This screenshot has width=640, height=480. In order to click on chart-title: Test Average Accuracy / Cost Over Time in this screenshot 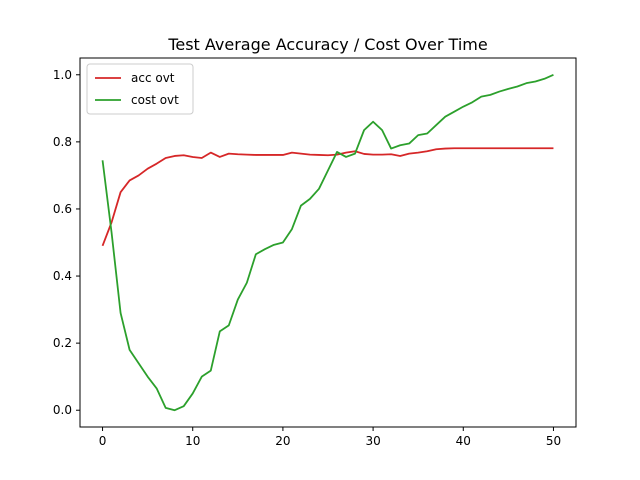, I will do `click(327, 44)`.